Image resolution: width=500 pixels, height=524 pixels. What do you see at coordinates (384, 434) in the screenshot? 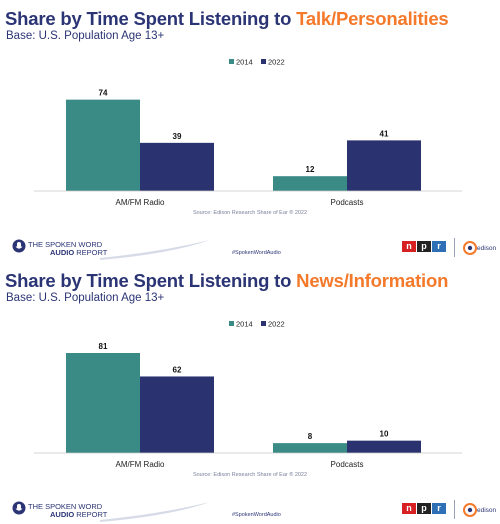
I see `data-label: 10` at bounding box center [384, 434].